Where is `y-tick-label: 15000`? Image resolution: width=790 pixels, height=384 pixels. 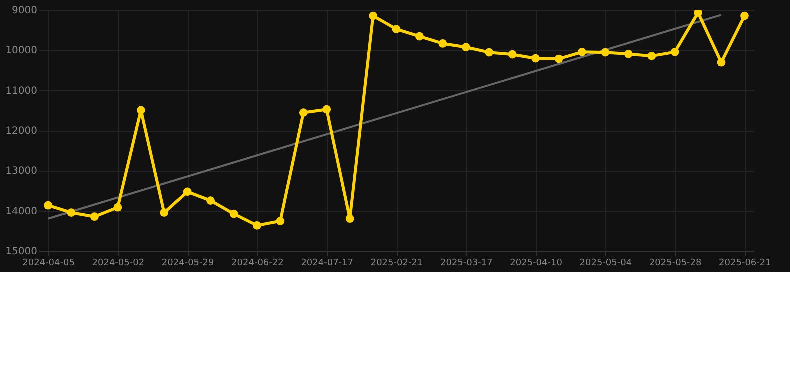 y-tick-label: 15000 is located at coordinates (22, 252).